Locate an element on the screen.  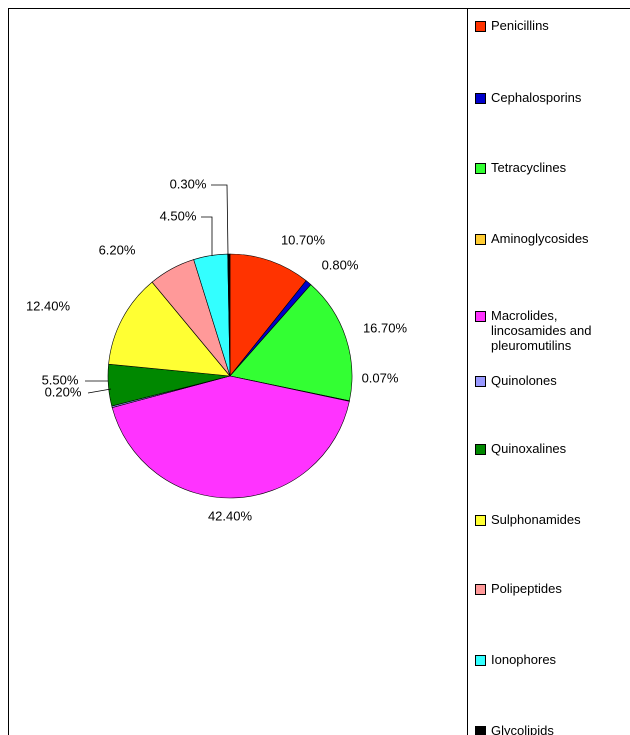
legend-label: Quinoxalines is located at coordinates (529, 448).